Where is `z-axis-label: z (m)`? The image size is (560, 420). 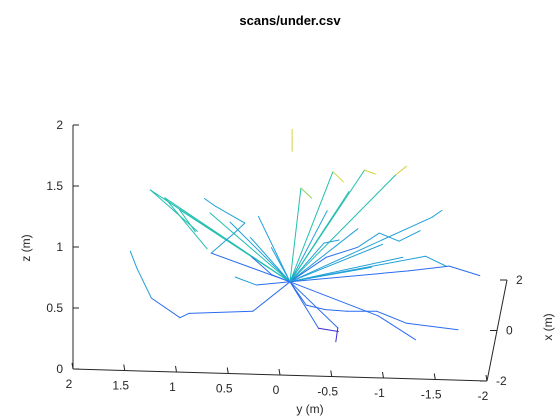 z-axis-label: z (m) is located at coordinates (26, 247).